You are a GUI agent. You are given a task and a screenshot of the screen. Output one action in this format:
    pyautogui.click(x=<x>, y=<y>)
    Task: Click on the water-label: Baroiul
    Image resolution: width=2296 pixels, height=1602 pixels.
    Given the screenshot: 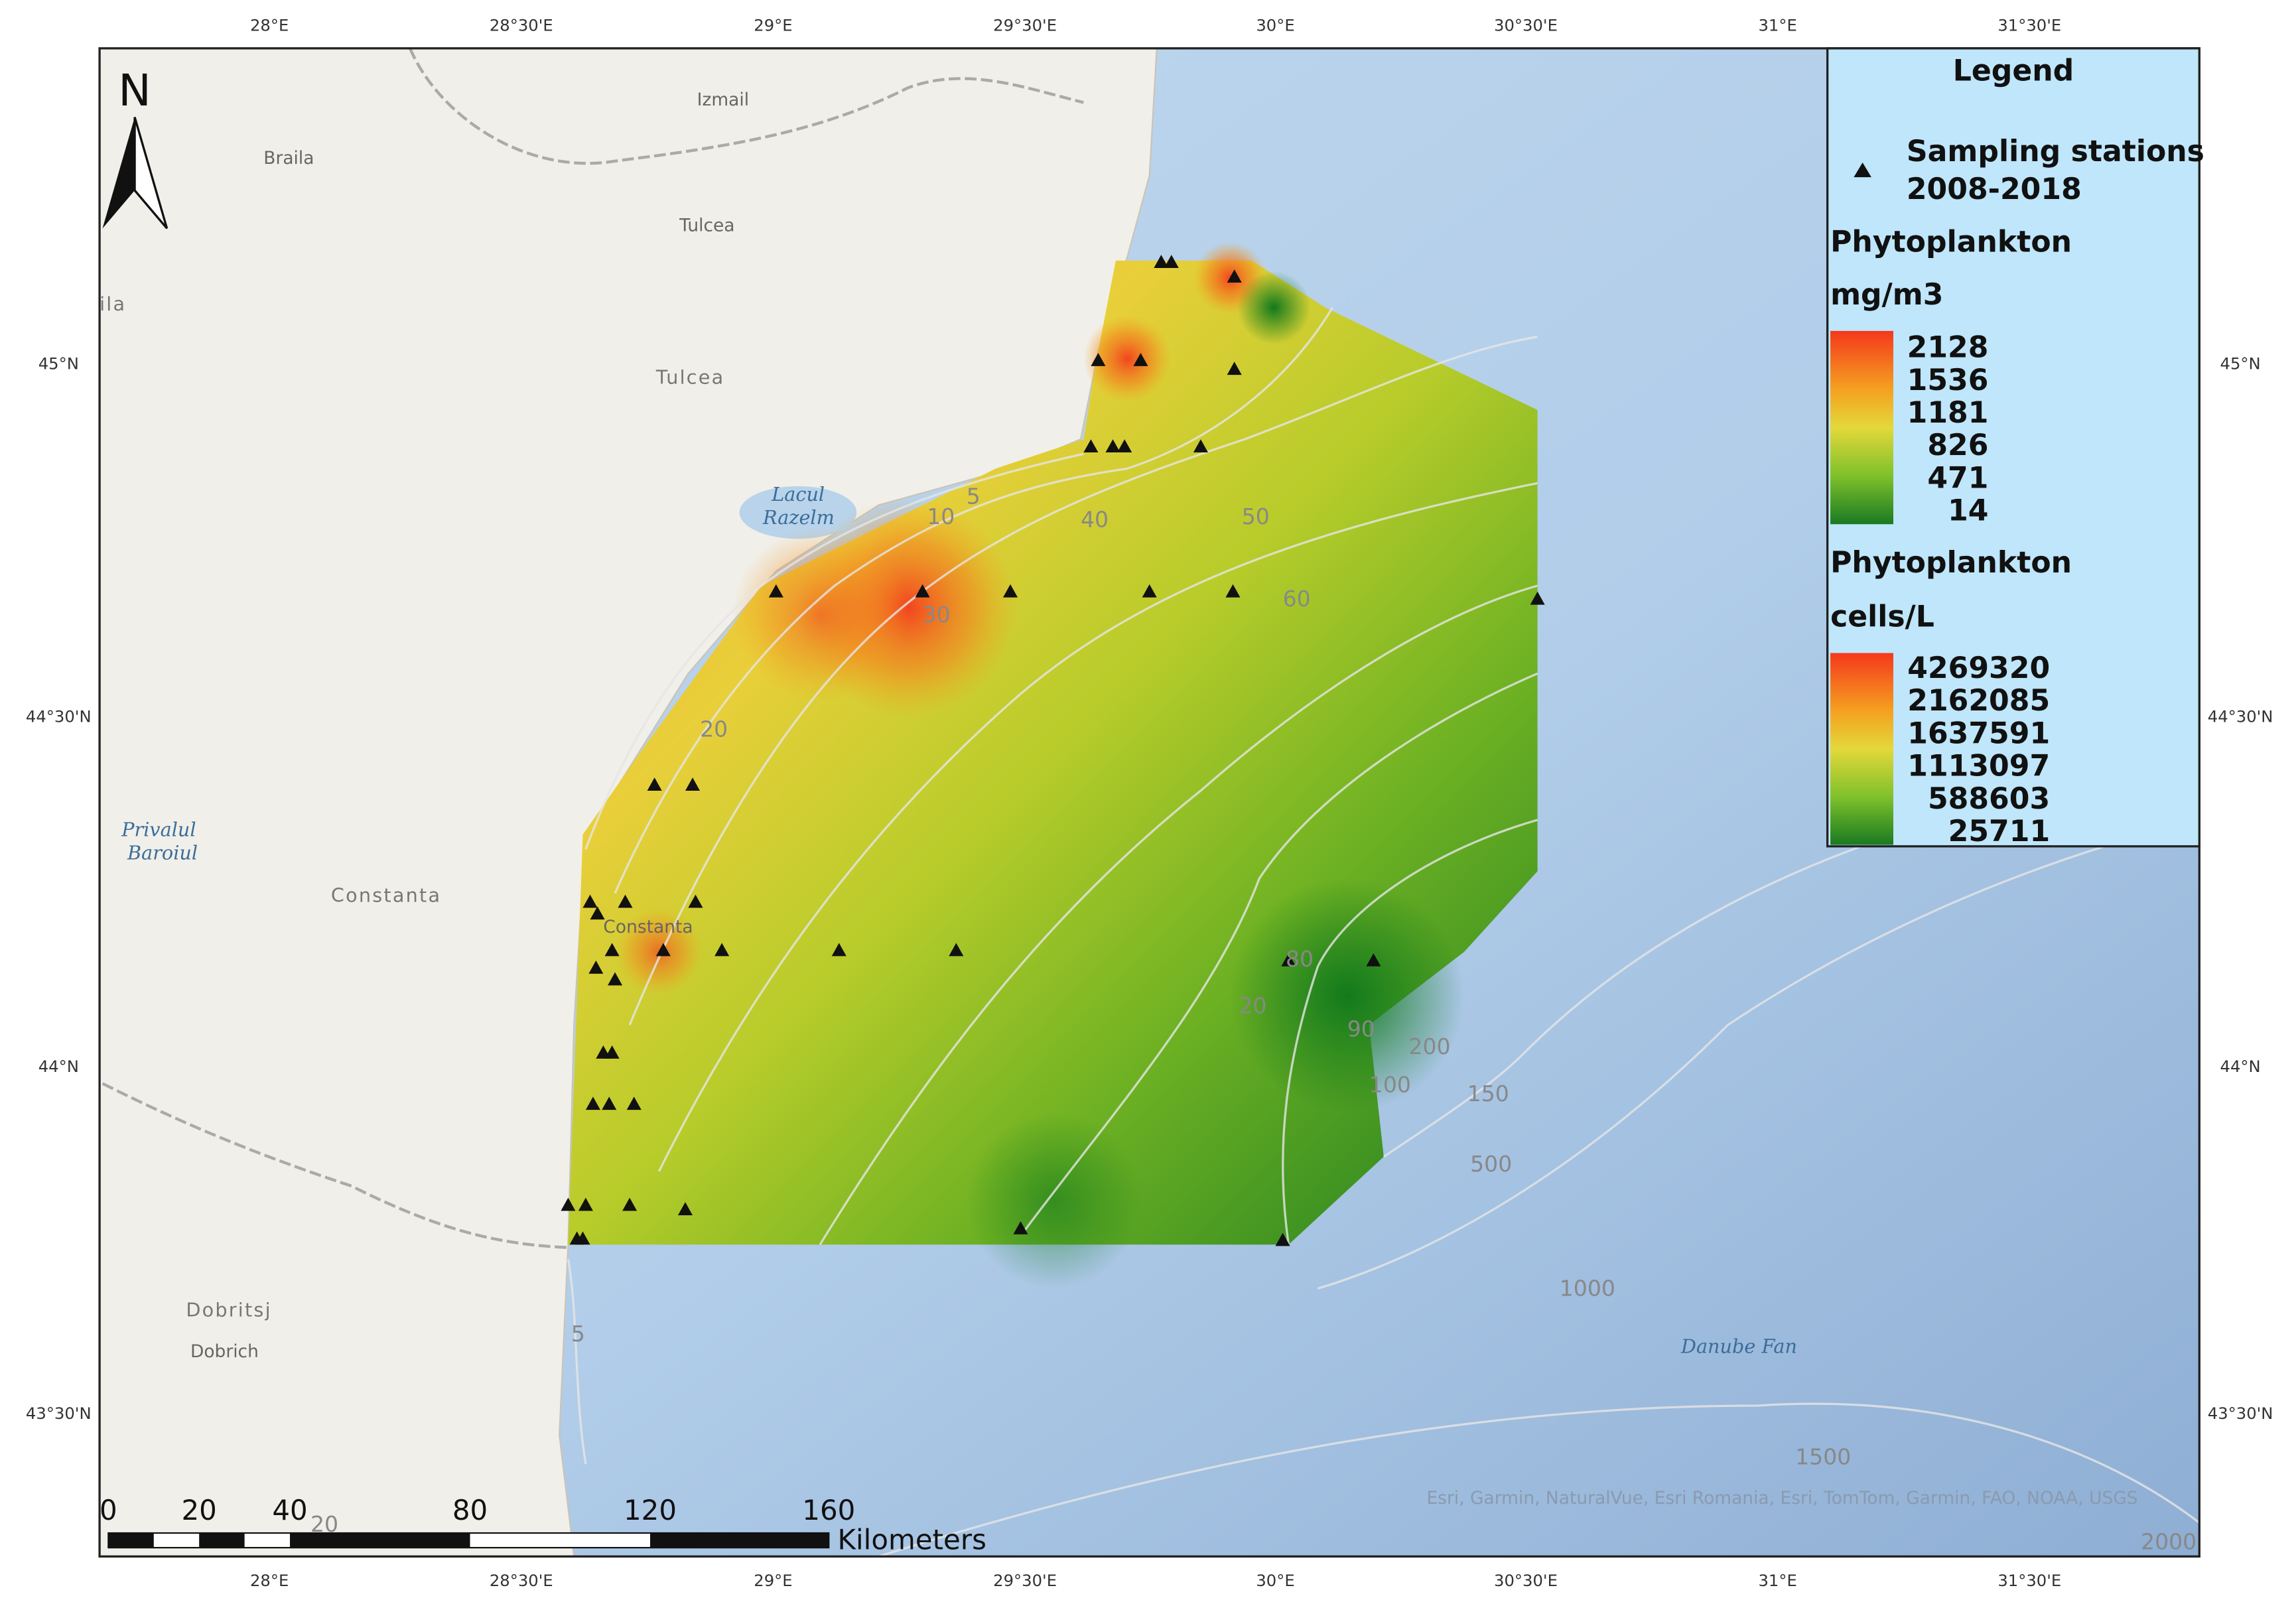 What is the action you would take?
    pyautogui.click(x=162, y=853)
    